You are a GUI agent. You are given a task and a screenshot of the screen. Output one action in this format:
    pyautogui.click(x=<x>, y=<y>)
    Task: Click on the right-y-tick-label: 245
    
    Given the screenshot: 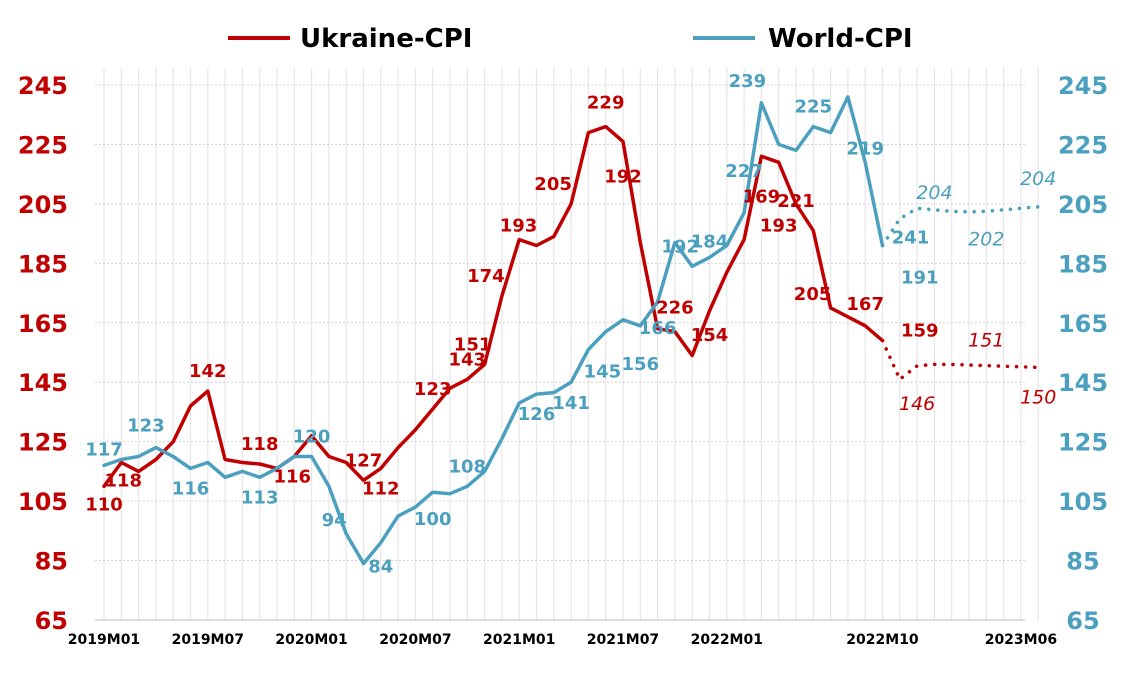 What is the action you would take?
    pyautogui.click(x=1083, y=86)
    